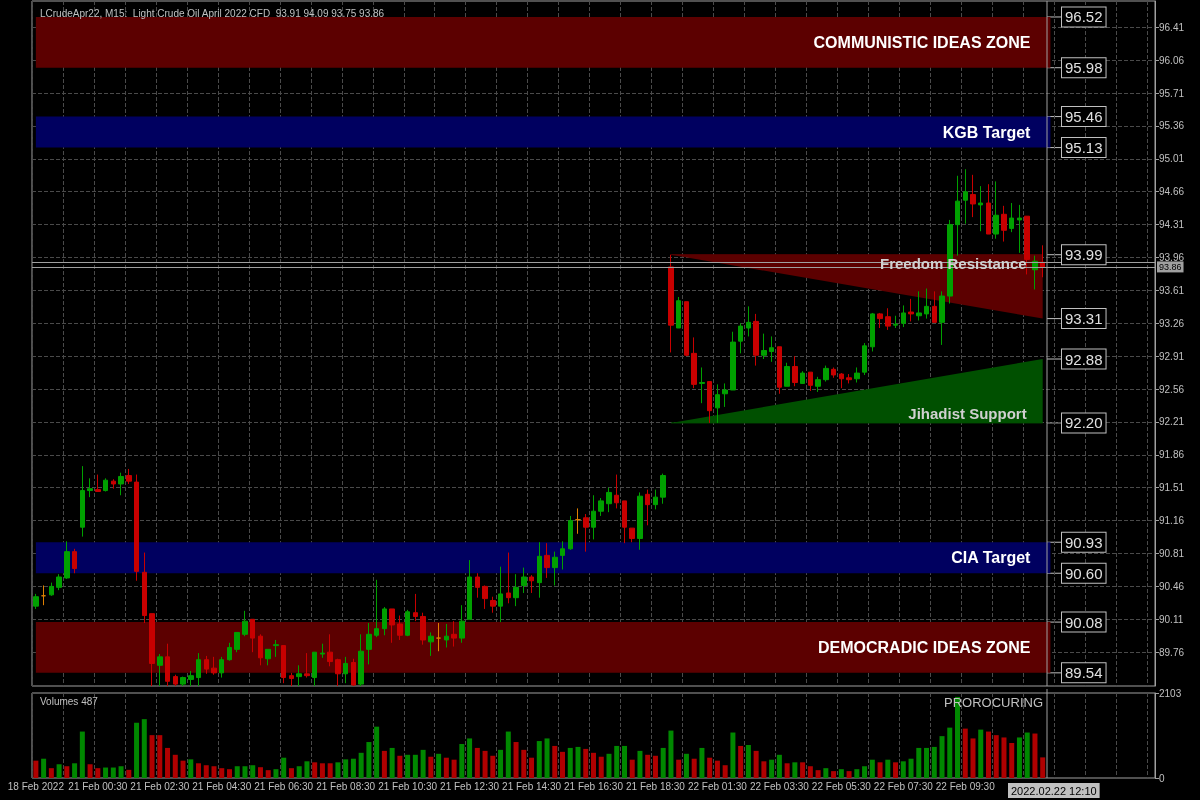 Image resolution: width=1200 pixels, height=800 pixels. Describe the element at coordinates (222, 786) in the screenshot. I see `x-tick-label: 21 Feb 04:30` at that location.